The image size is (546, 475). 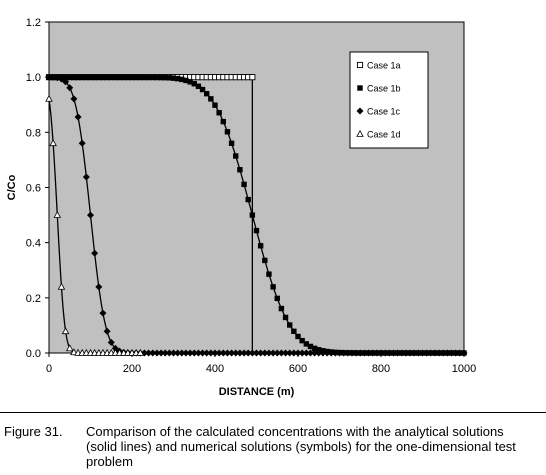 I want to click on y-tick-label: 0.6, so click(x=33, y=189).